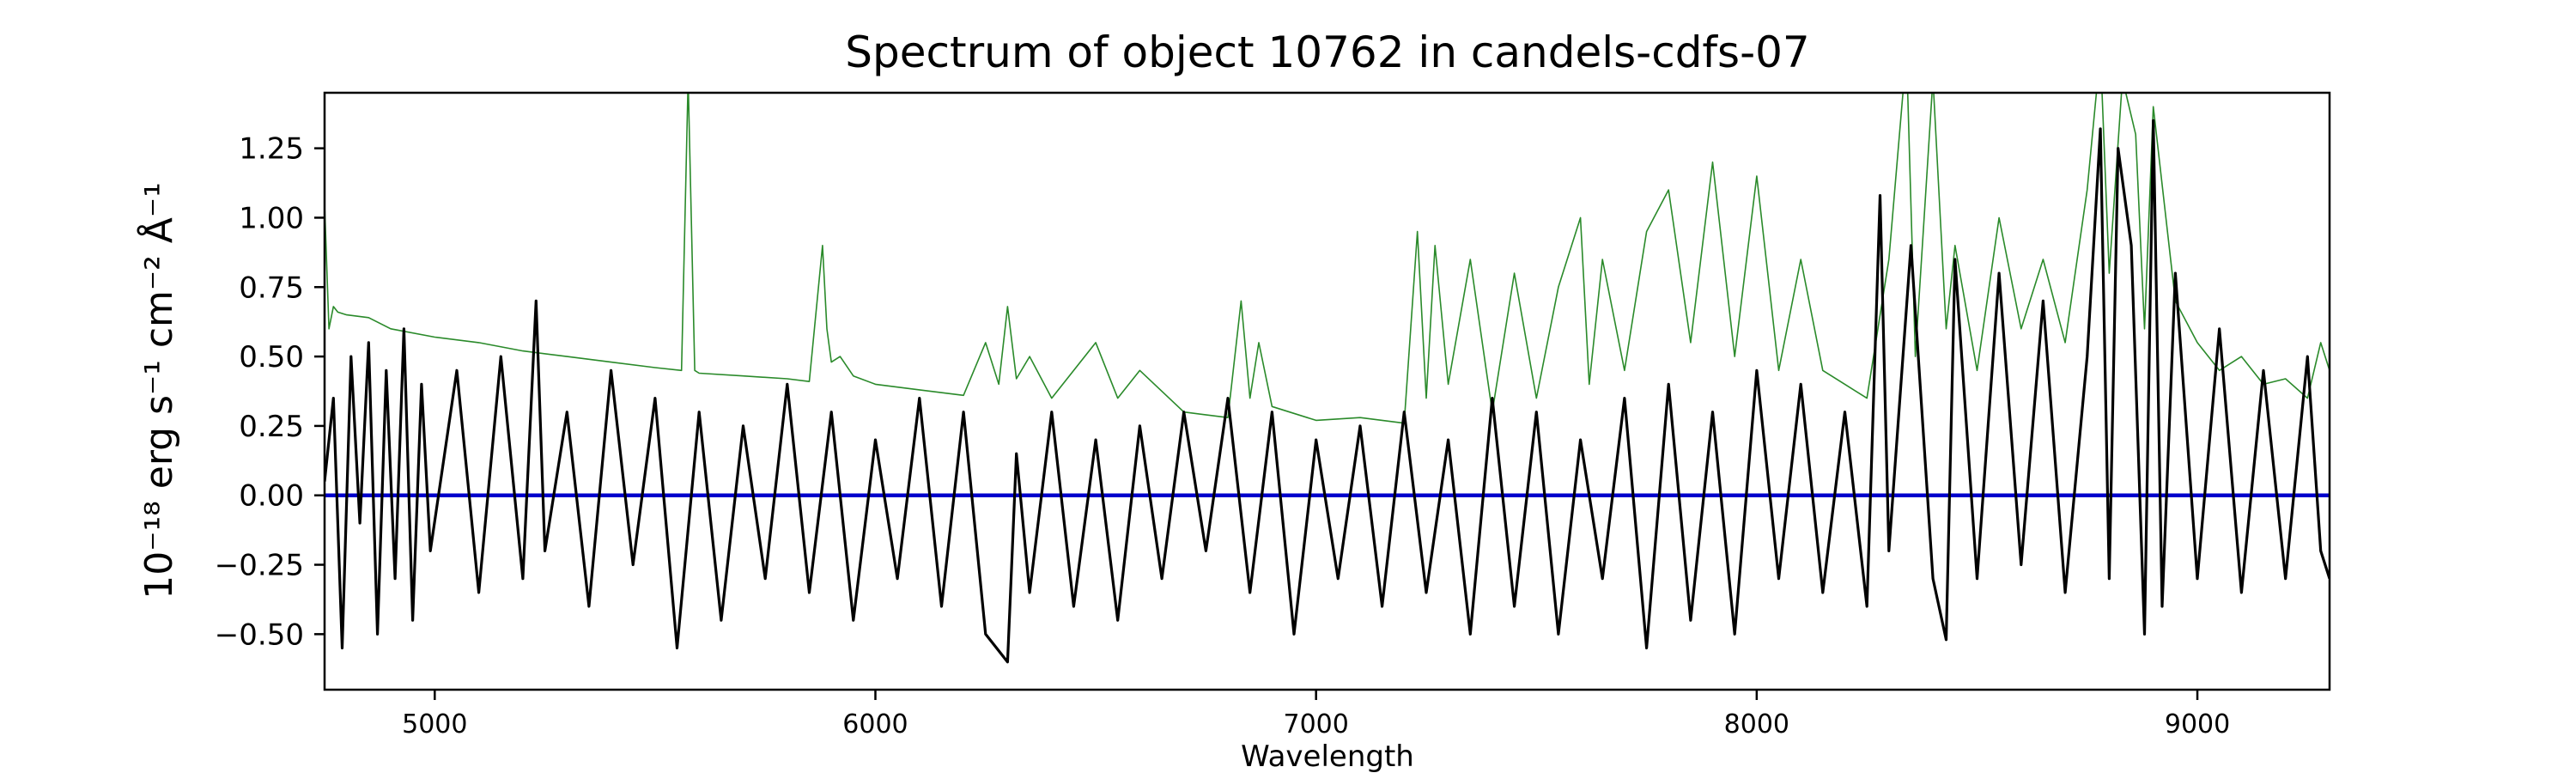 The image size is (2576, 773). I want to click on x-axis: 5000 6000 7000 8000 9000, so click(1316, 715).